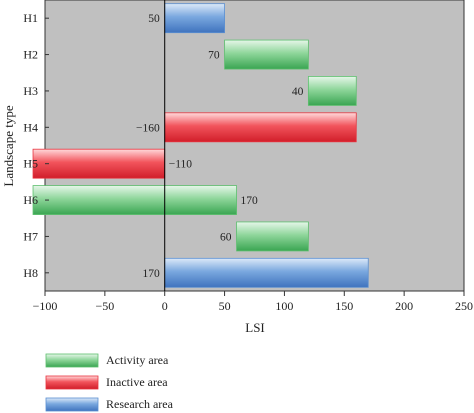  Describe the element at coordinates (226, 237) in the screenshot. I see `data-label-h7: 60` at that location.